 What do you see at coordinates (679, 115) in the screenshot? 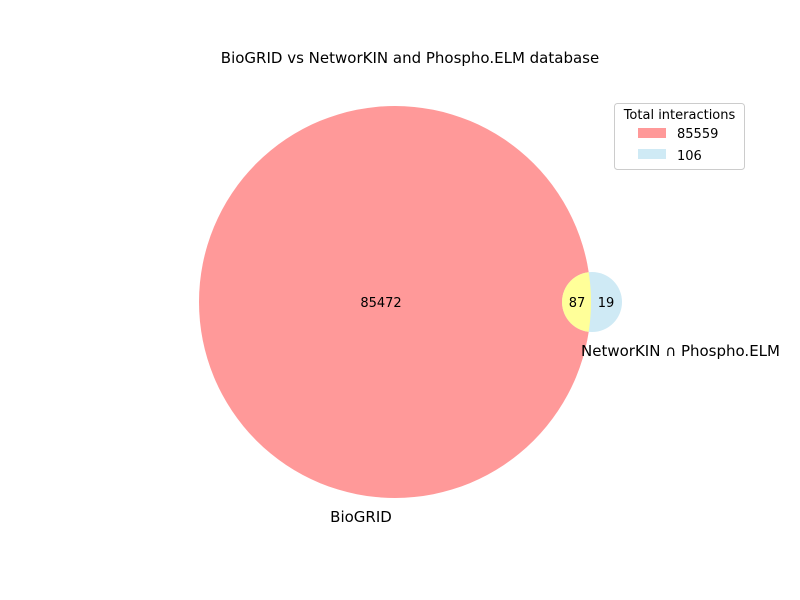
I see `legend-title: Total interactions` at bounding box center [679, 115].